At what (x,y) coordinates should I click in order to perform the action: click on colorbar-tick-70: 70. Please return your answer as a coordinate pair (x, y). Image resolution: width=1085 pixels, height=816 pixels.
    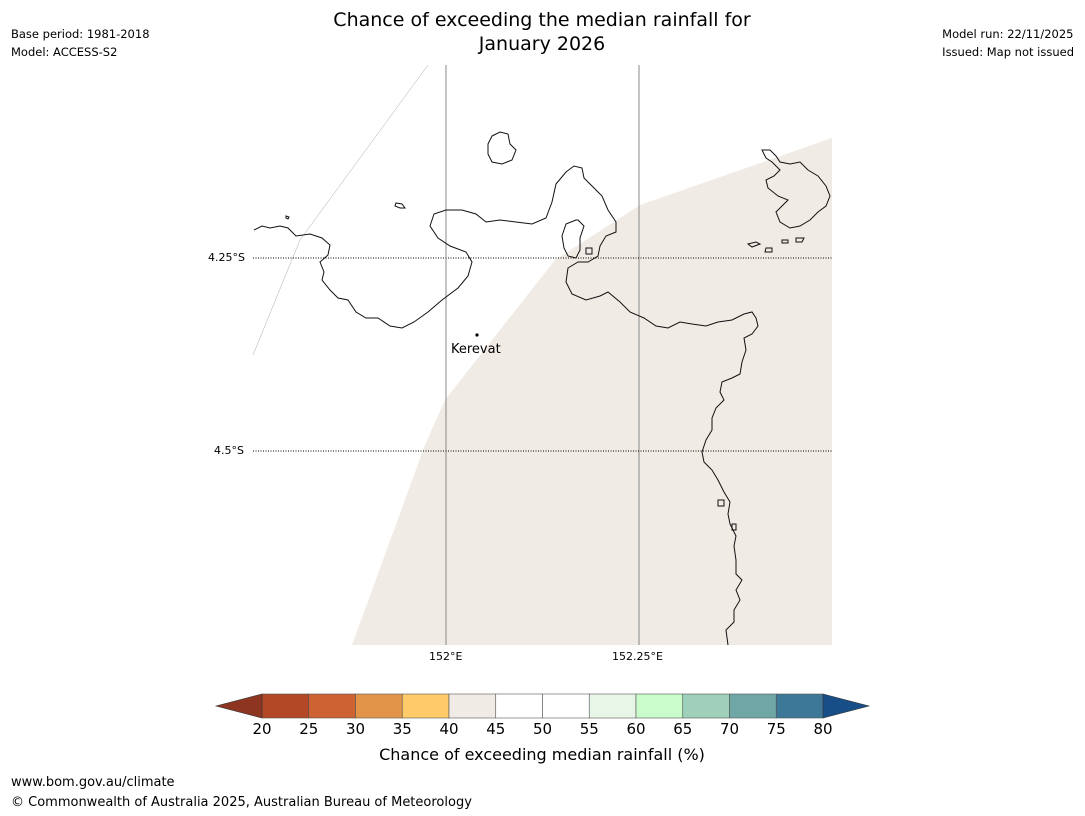
    Looking at the image, I should click on (729, 729).